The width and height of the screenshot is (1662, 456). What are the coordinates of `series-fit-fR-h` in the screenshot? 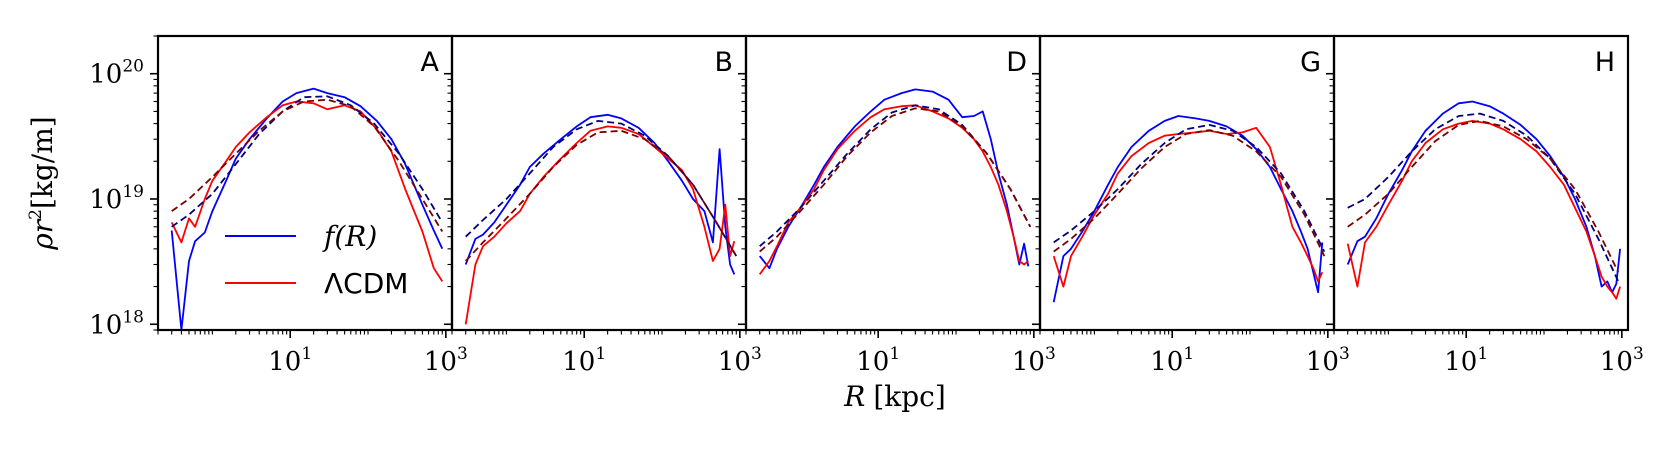 It's located at (1483, 197).